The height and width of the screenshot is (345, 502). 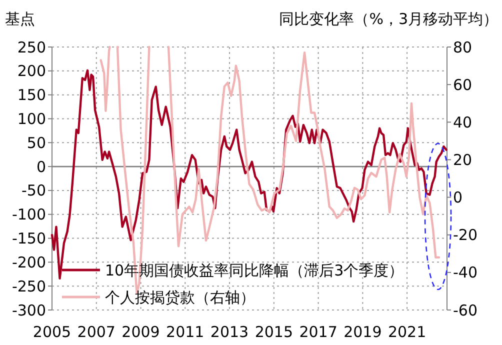 I want to click on legend-label: 个人按揭贷款（右轴）, so click(x=180, y=297).